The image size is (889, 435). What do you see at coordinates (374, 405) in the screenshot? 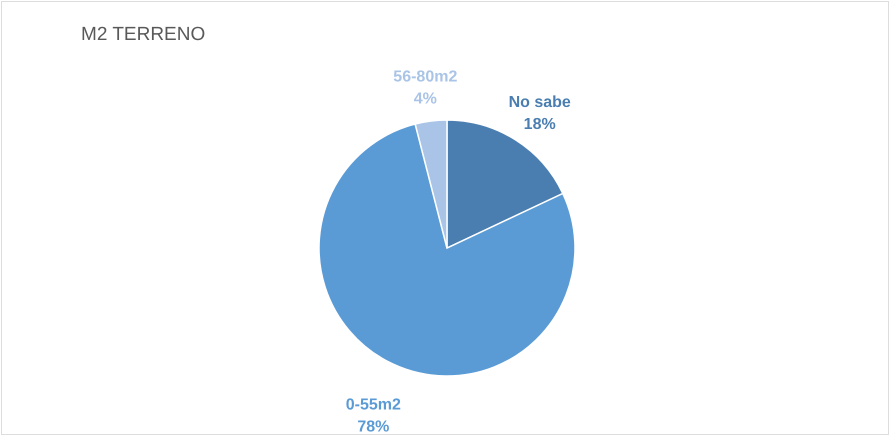
I see `slice-label: 0-55m2` at bounding box center [374, 405].